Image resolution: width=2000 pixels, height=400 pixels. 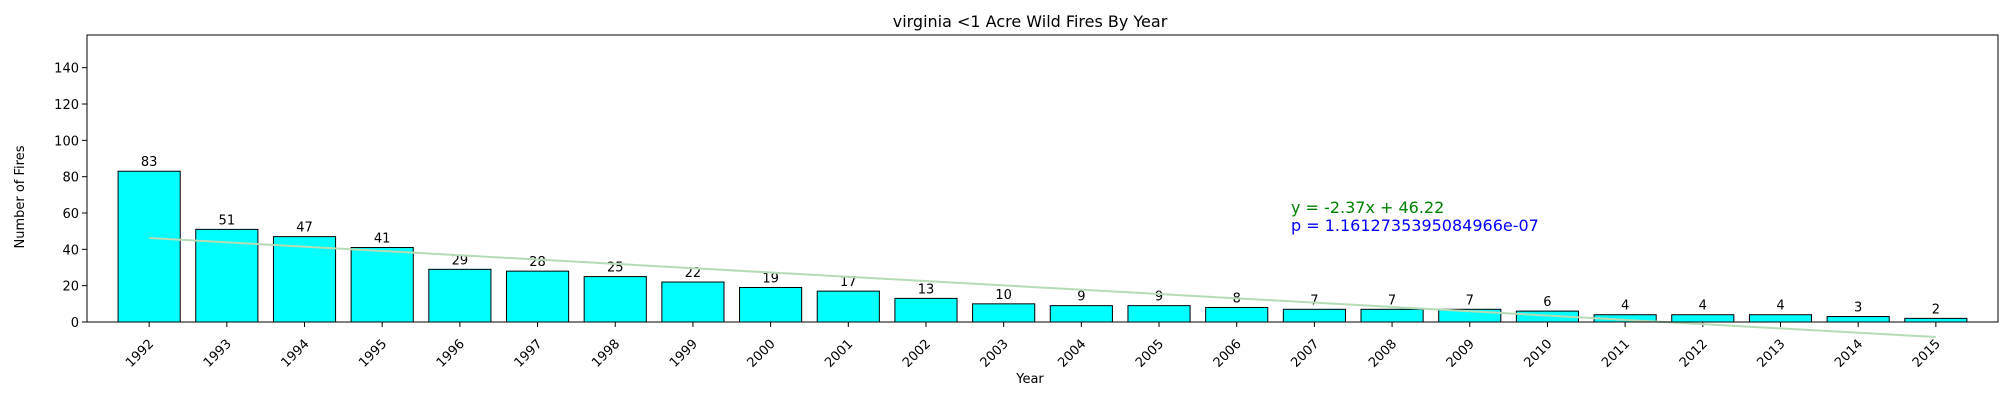 I want to click on bar-value-label: 47, so click(x=304, y=228).